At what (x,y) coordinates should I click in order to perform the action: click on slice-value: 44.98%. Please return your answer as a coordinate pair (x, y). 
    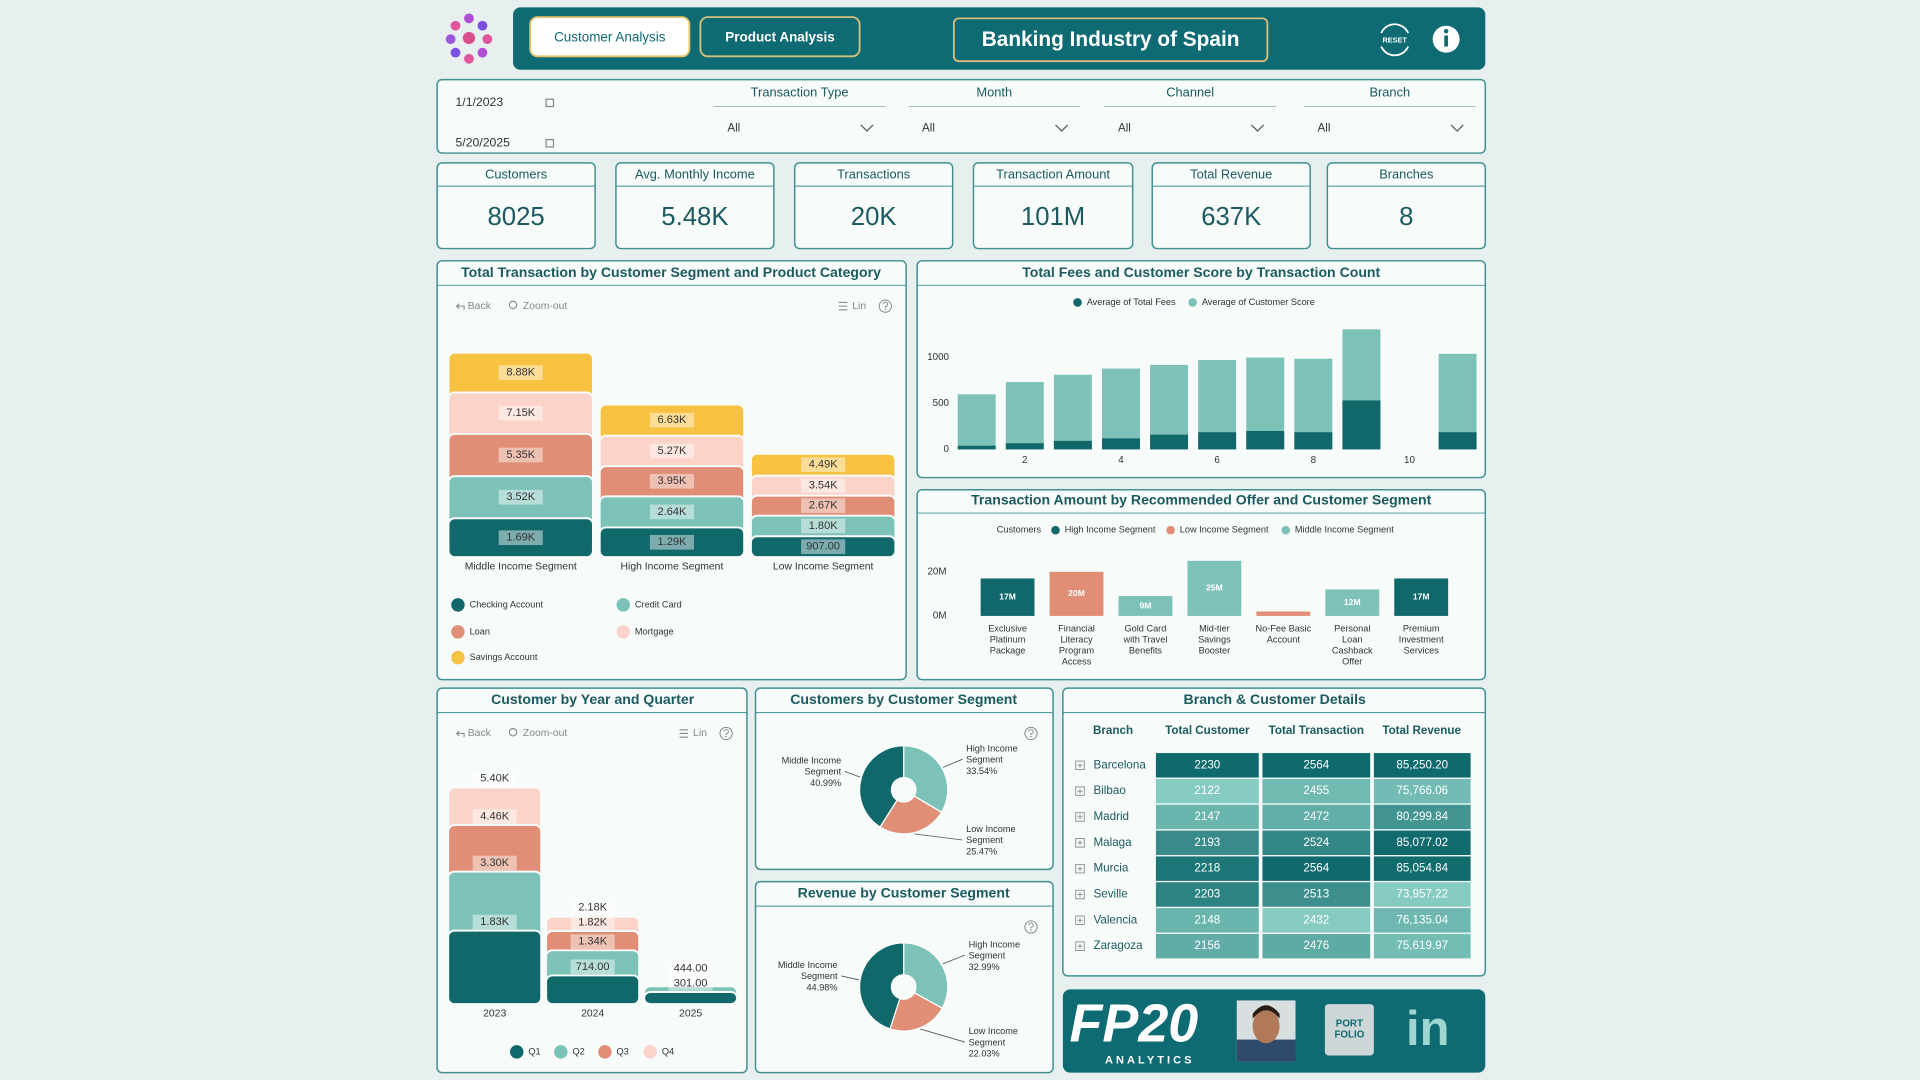
    Looking at the image, I should click on (821, 988).